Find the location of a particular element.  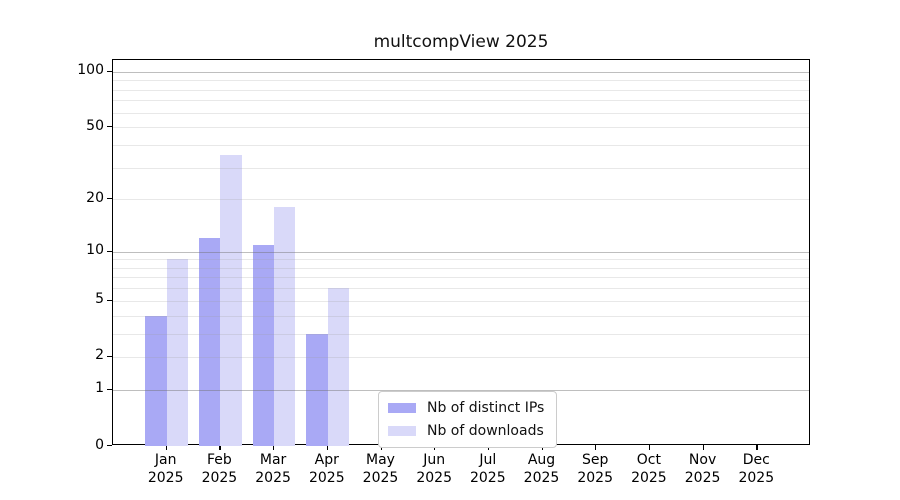

legend-swatch-downloads is located at coordinates (402, 431).